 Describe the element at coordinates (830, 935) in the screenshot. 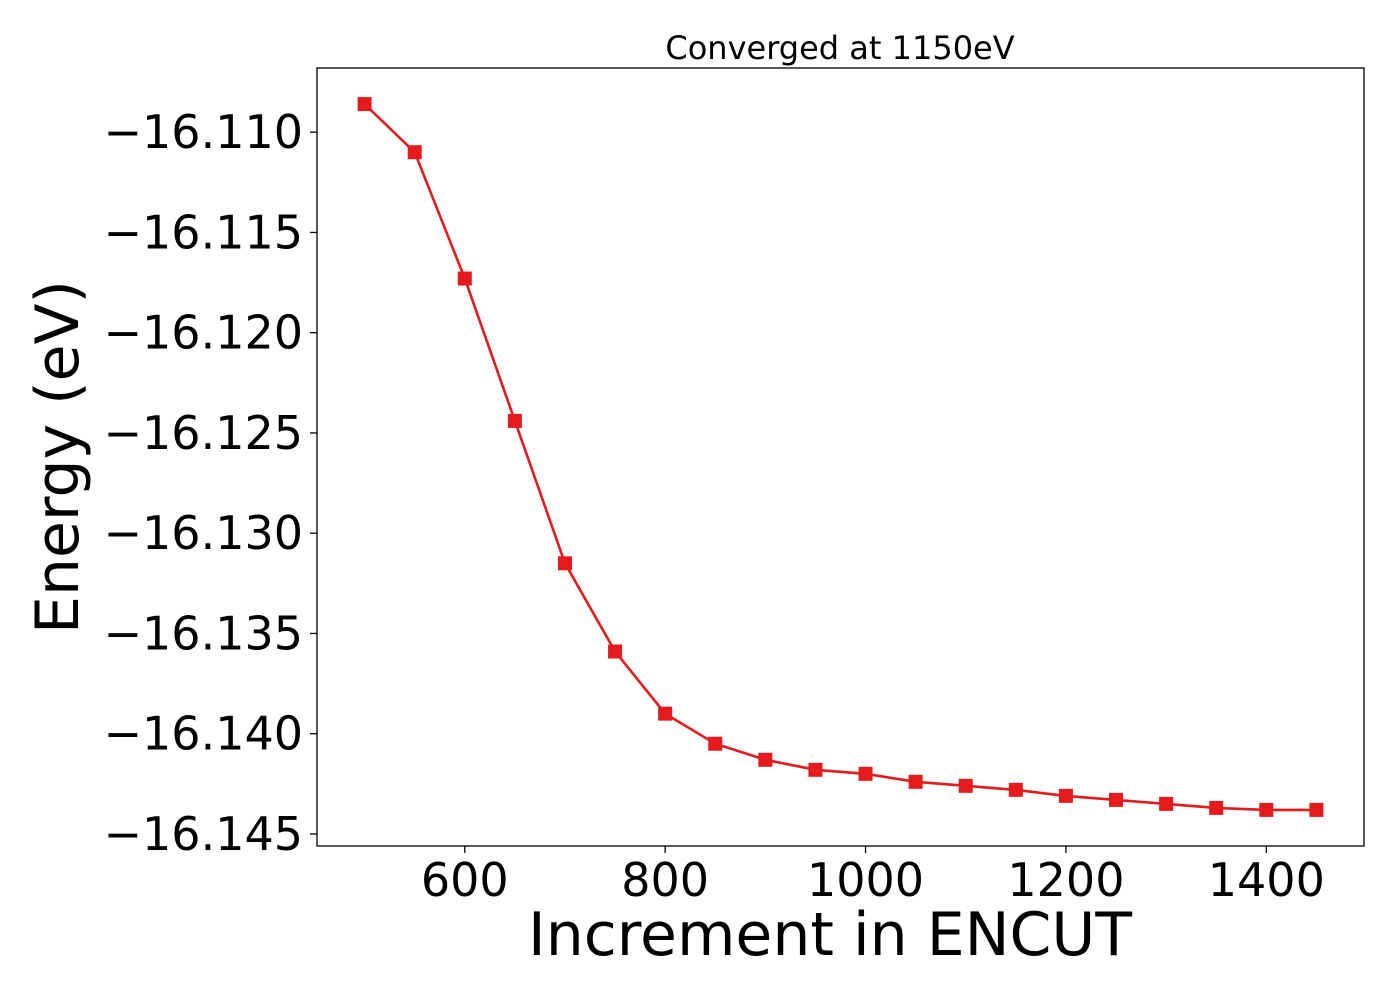

I see `x-axis-label: Increment in ENCUT` at that location.